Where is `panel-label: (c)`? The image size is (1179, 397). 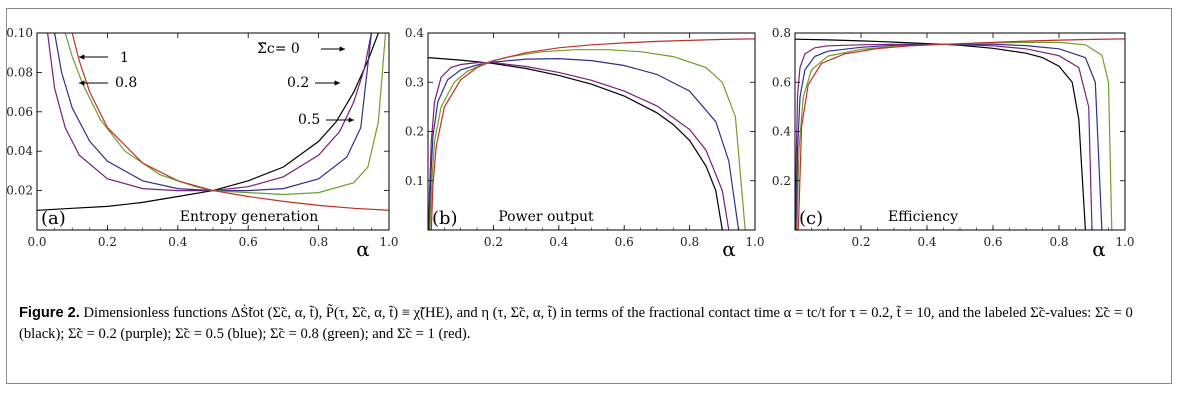 panel-label: (c) is located at coordinates (811, 218).